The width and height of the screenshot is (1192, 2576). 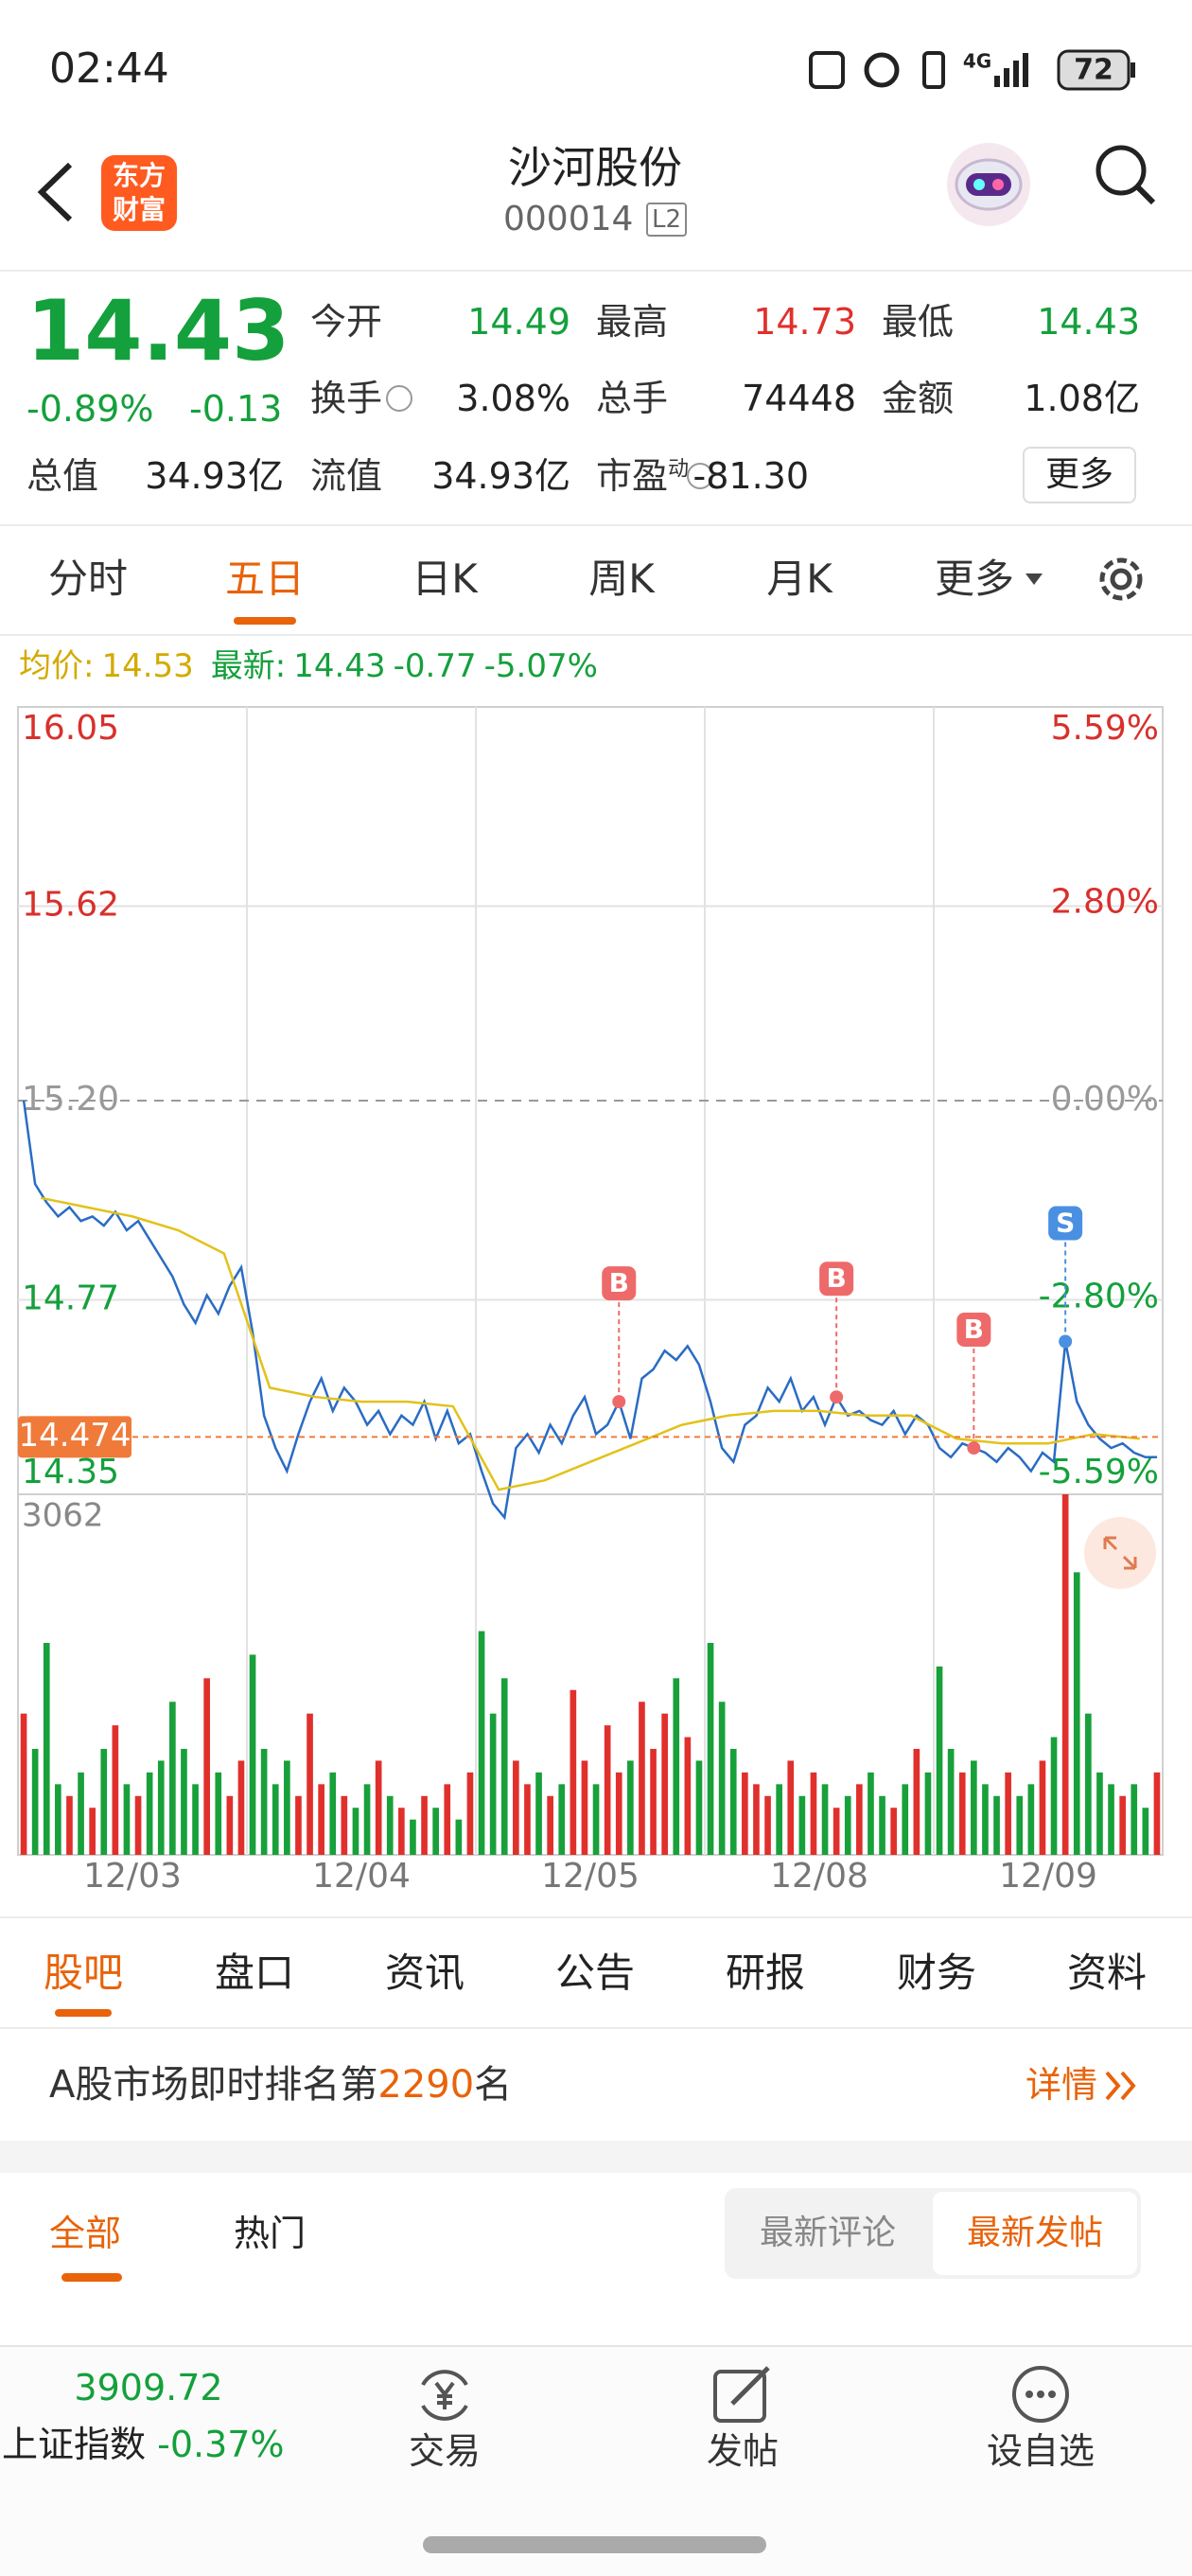 What do you see at coordinates (270, 2233) in the screenshot?
I see `filter-hot: 热门` at bounding box center [270, 2233].